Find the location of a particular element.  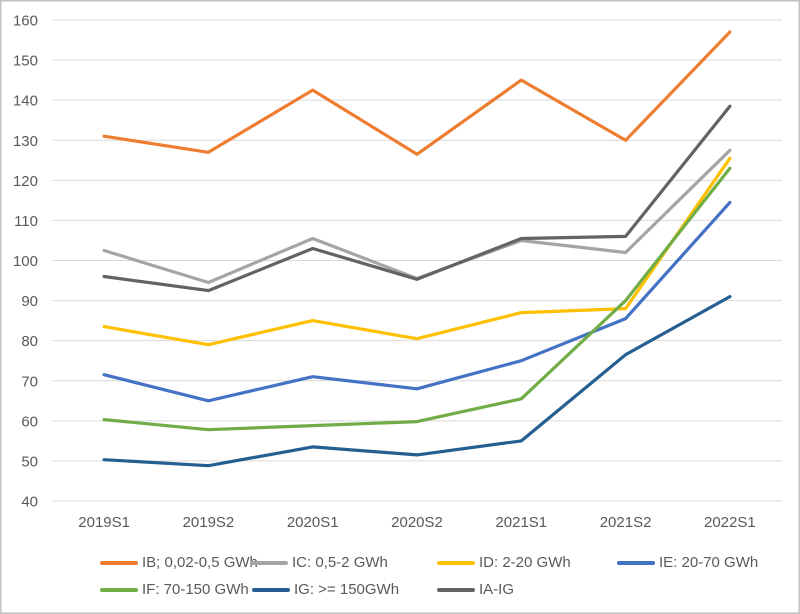

y-tick-label-100: 100 is located at coordinates (25, 261).